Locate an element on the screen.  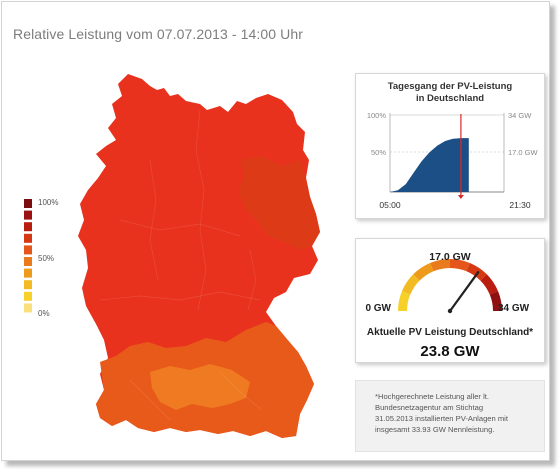
gauge-max-label: 34 GW is located at coordinates (514, 308).